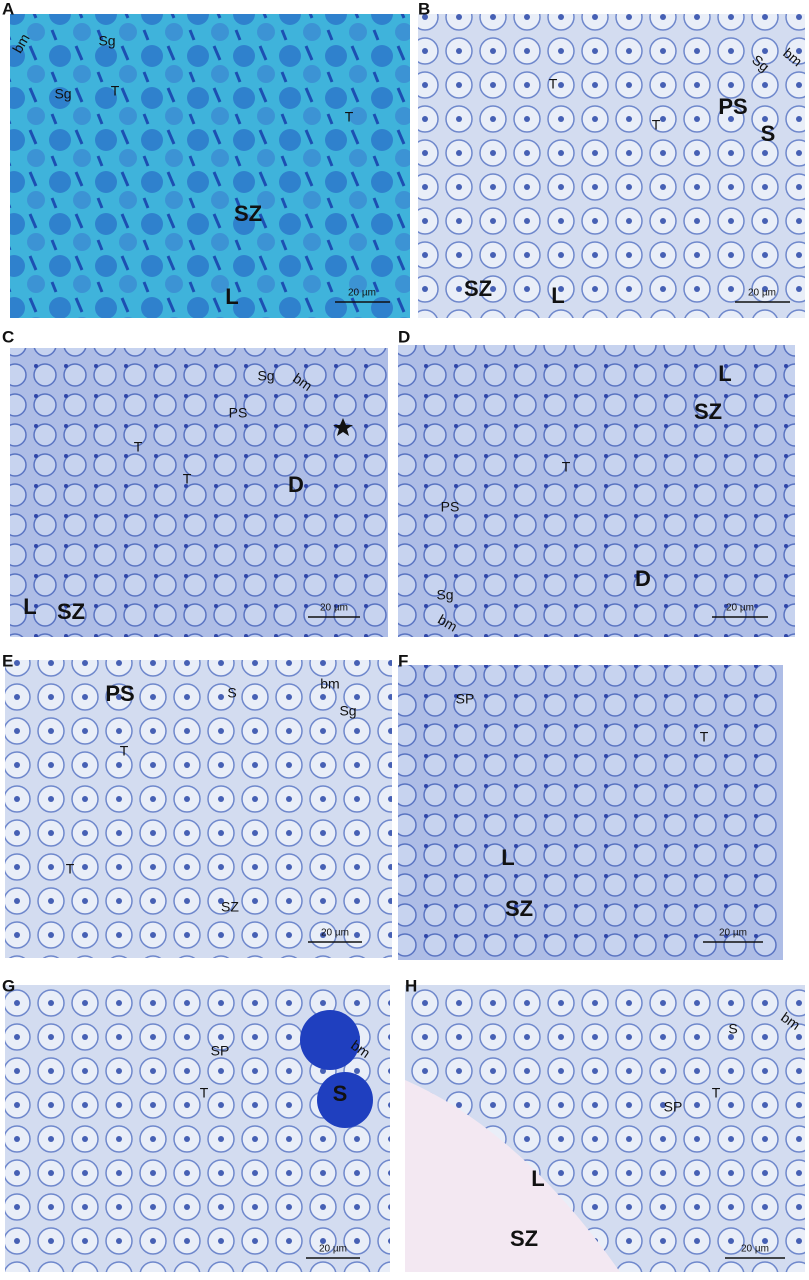  What do you see at coordinates (196, 1124) in the screenshot?
I see `panel-g: G bm SP S T 20 µm` at bounding box center [196, 1124].